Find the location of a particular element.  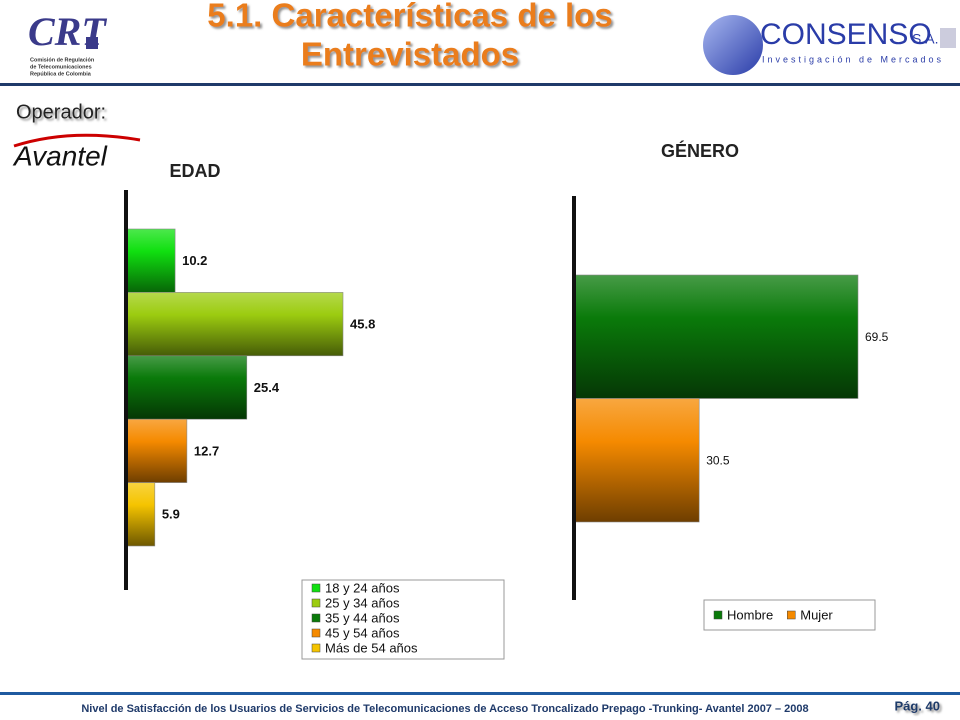

avantel-swoosh is located at coordinates (77, 140).